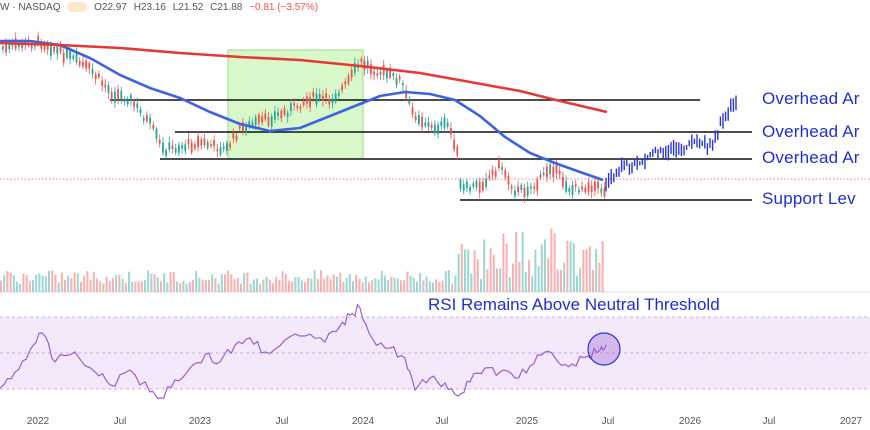 This screenshot has height=430, width=870. What do you see at coordinates (851, 421) in the screenshot?
I see `x-tick-label: 2027` at bounding box center [851, 421].